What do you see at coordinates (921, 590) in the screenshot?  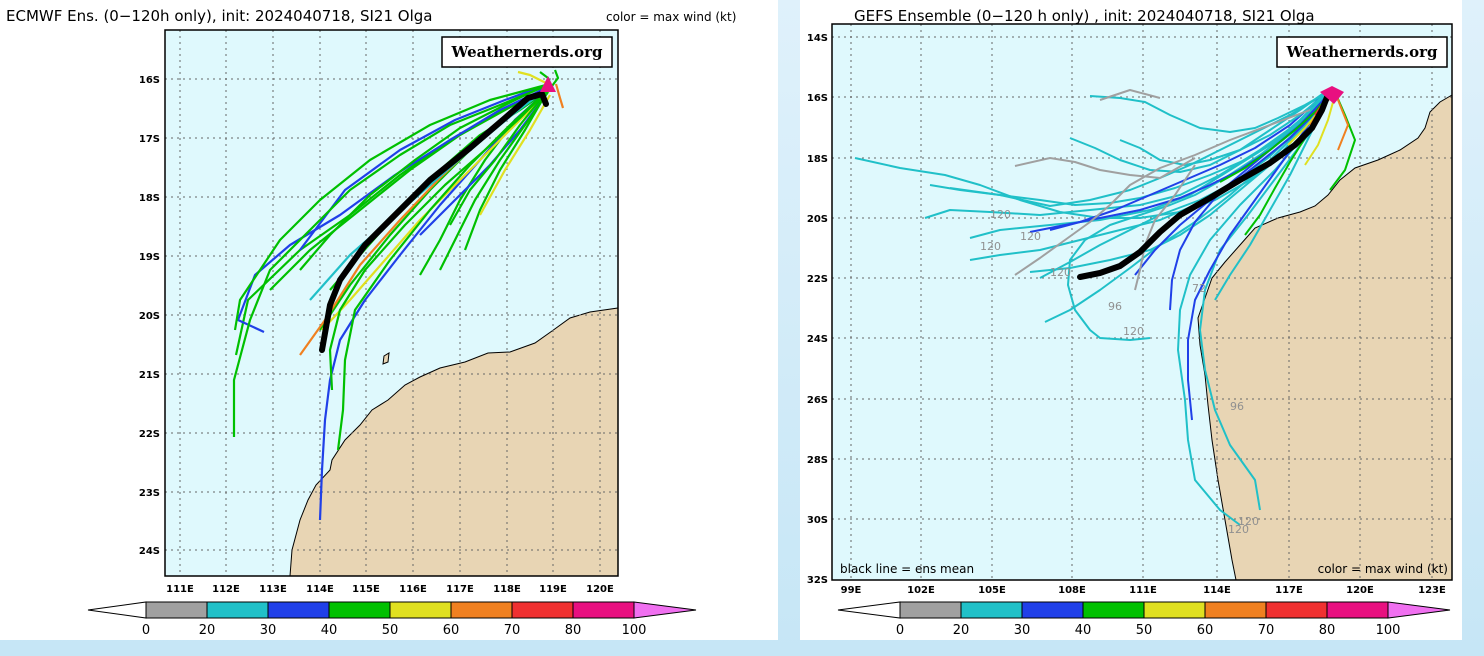 I see `lon-label: 102E` at bounding box center [921, 590].